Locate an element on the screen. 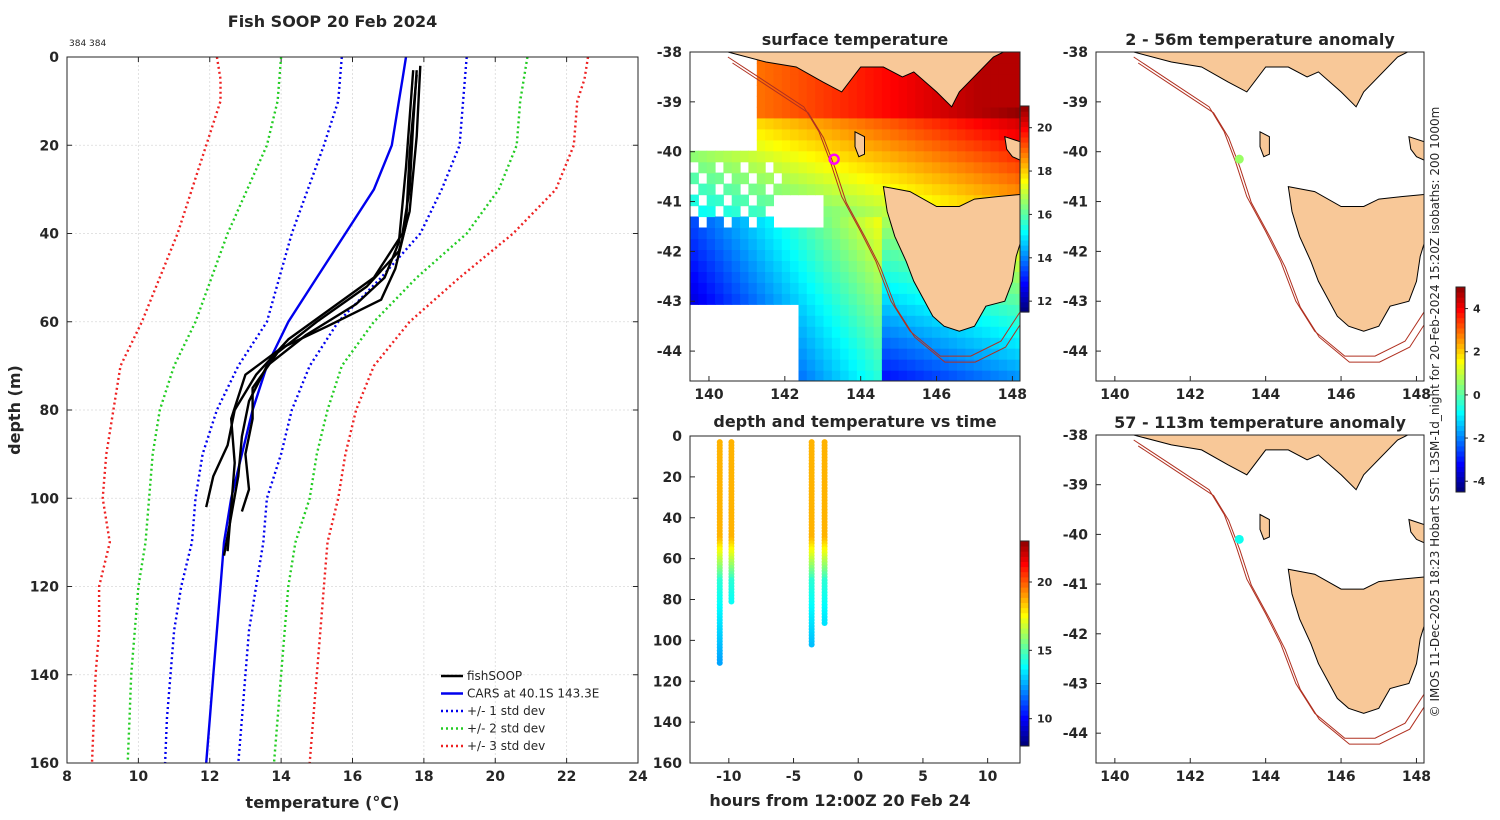 This screenshot has width=1500, height=820. anom2-content is located at coordinates (1260, 590).